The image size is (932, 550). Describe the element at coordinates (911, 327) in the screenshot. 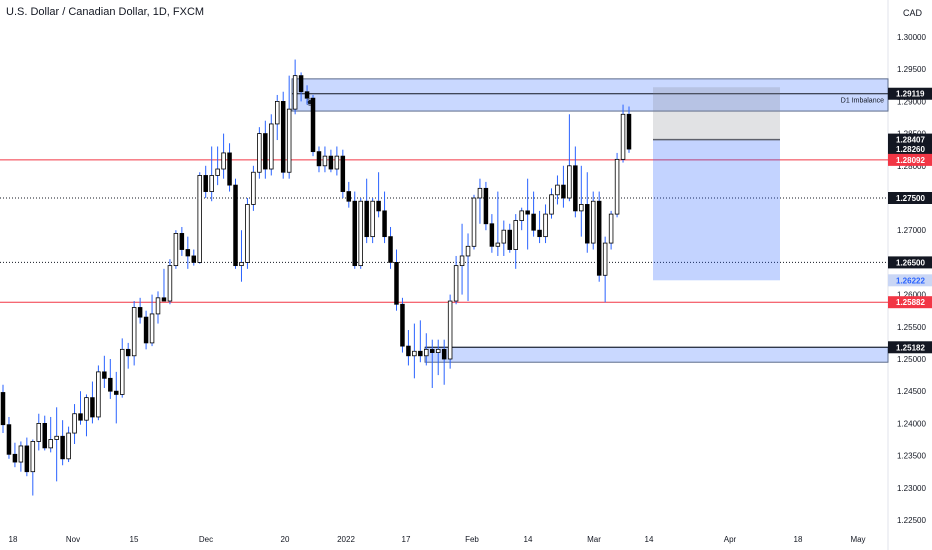

I see `price-tick-label: 1.25500` at that location.